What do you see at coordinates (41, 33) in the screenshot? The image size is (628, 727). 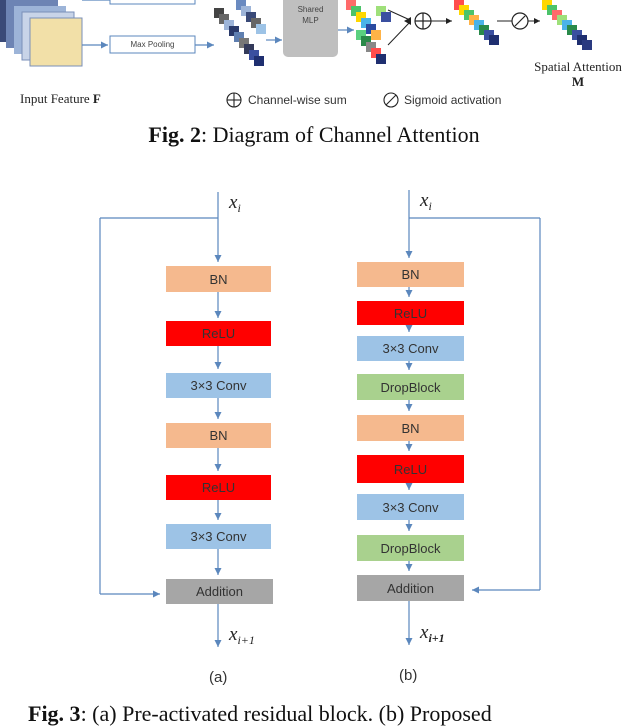 I see `input-feature-stack` at bounding box center [41, 33].